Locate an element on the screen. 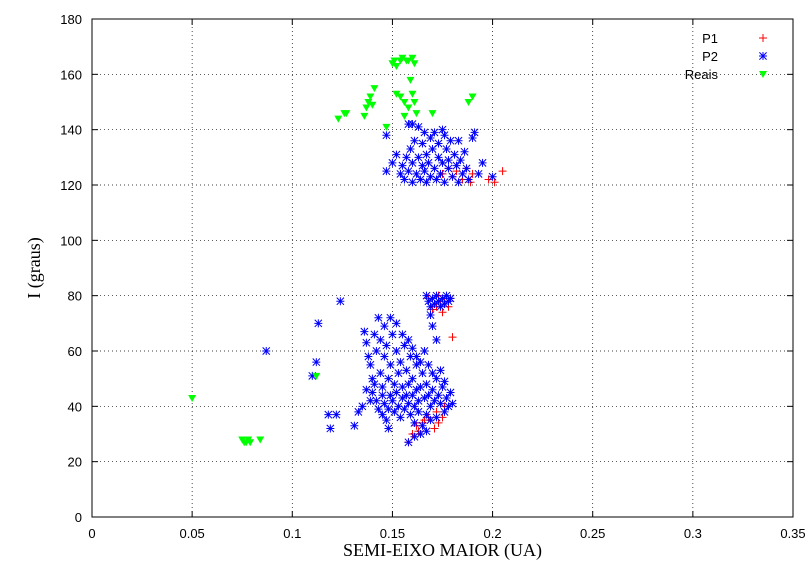 Image resolution: width=811 pixels, height=568 pixels. x-tick-label: 0.25 is located at coordinates (592, 533).